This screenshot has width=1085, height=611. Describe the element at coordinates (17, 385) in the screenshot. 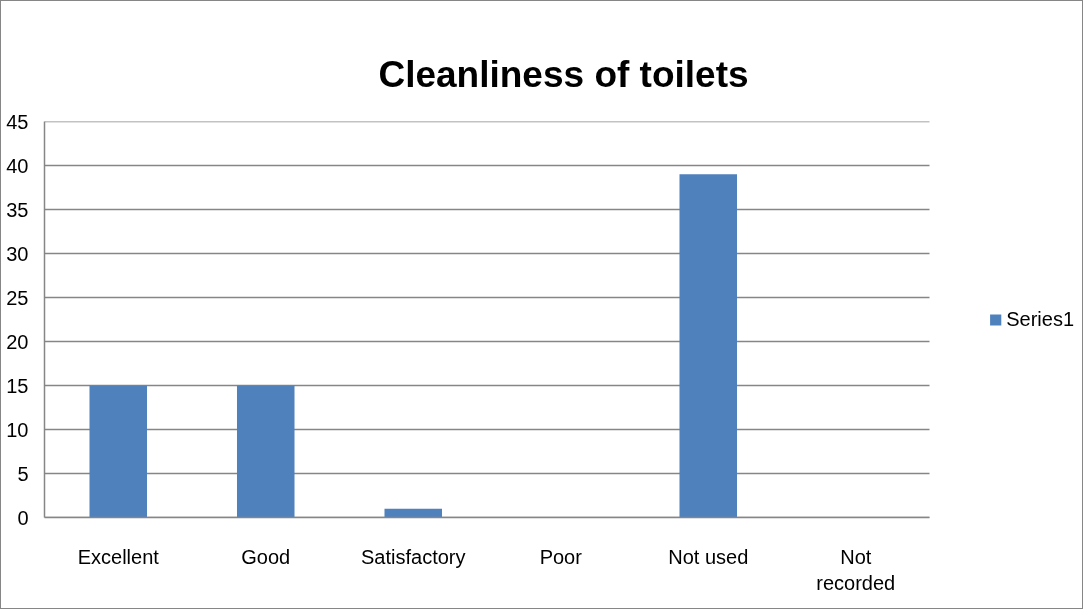

I see `y-tick-label: 15` at that location.